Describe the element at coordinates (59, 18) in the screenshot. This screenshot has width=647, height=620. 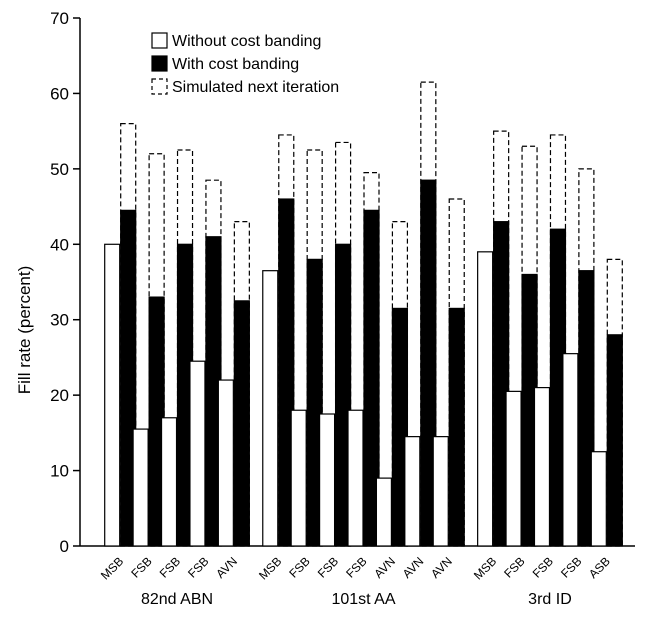
I see `y-tick-label: 70` at that location.